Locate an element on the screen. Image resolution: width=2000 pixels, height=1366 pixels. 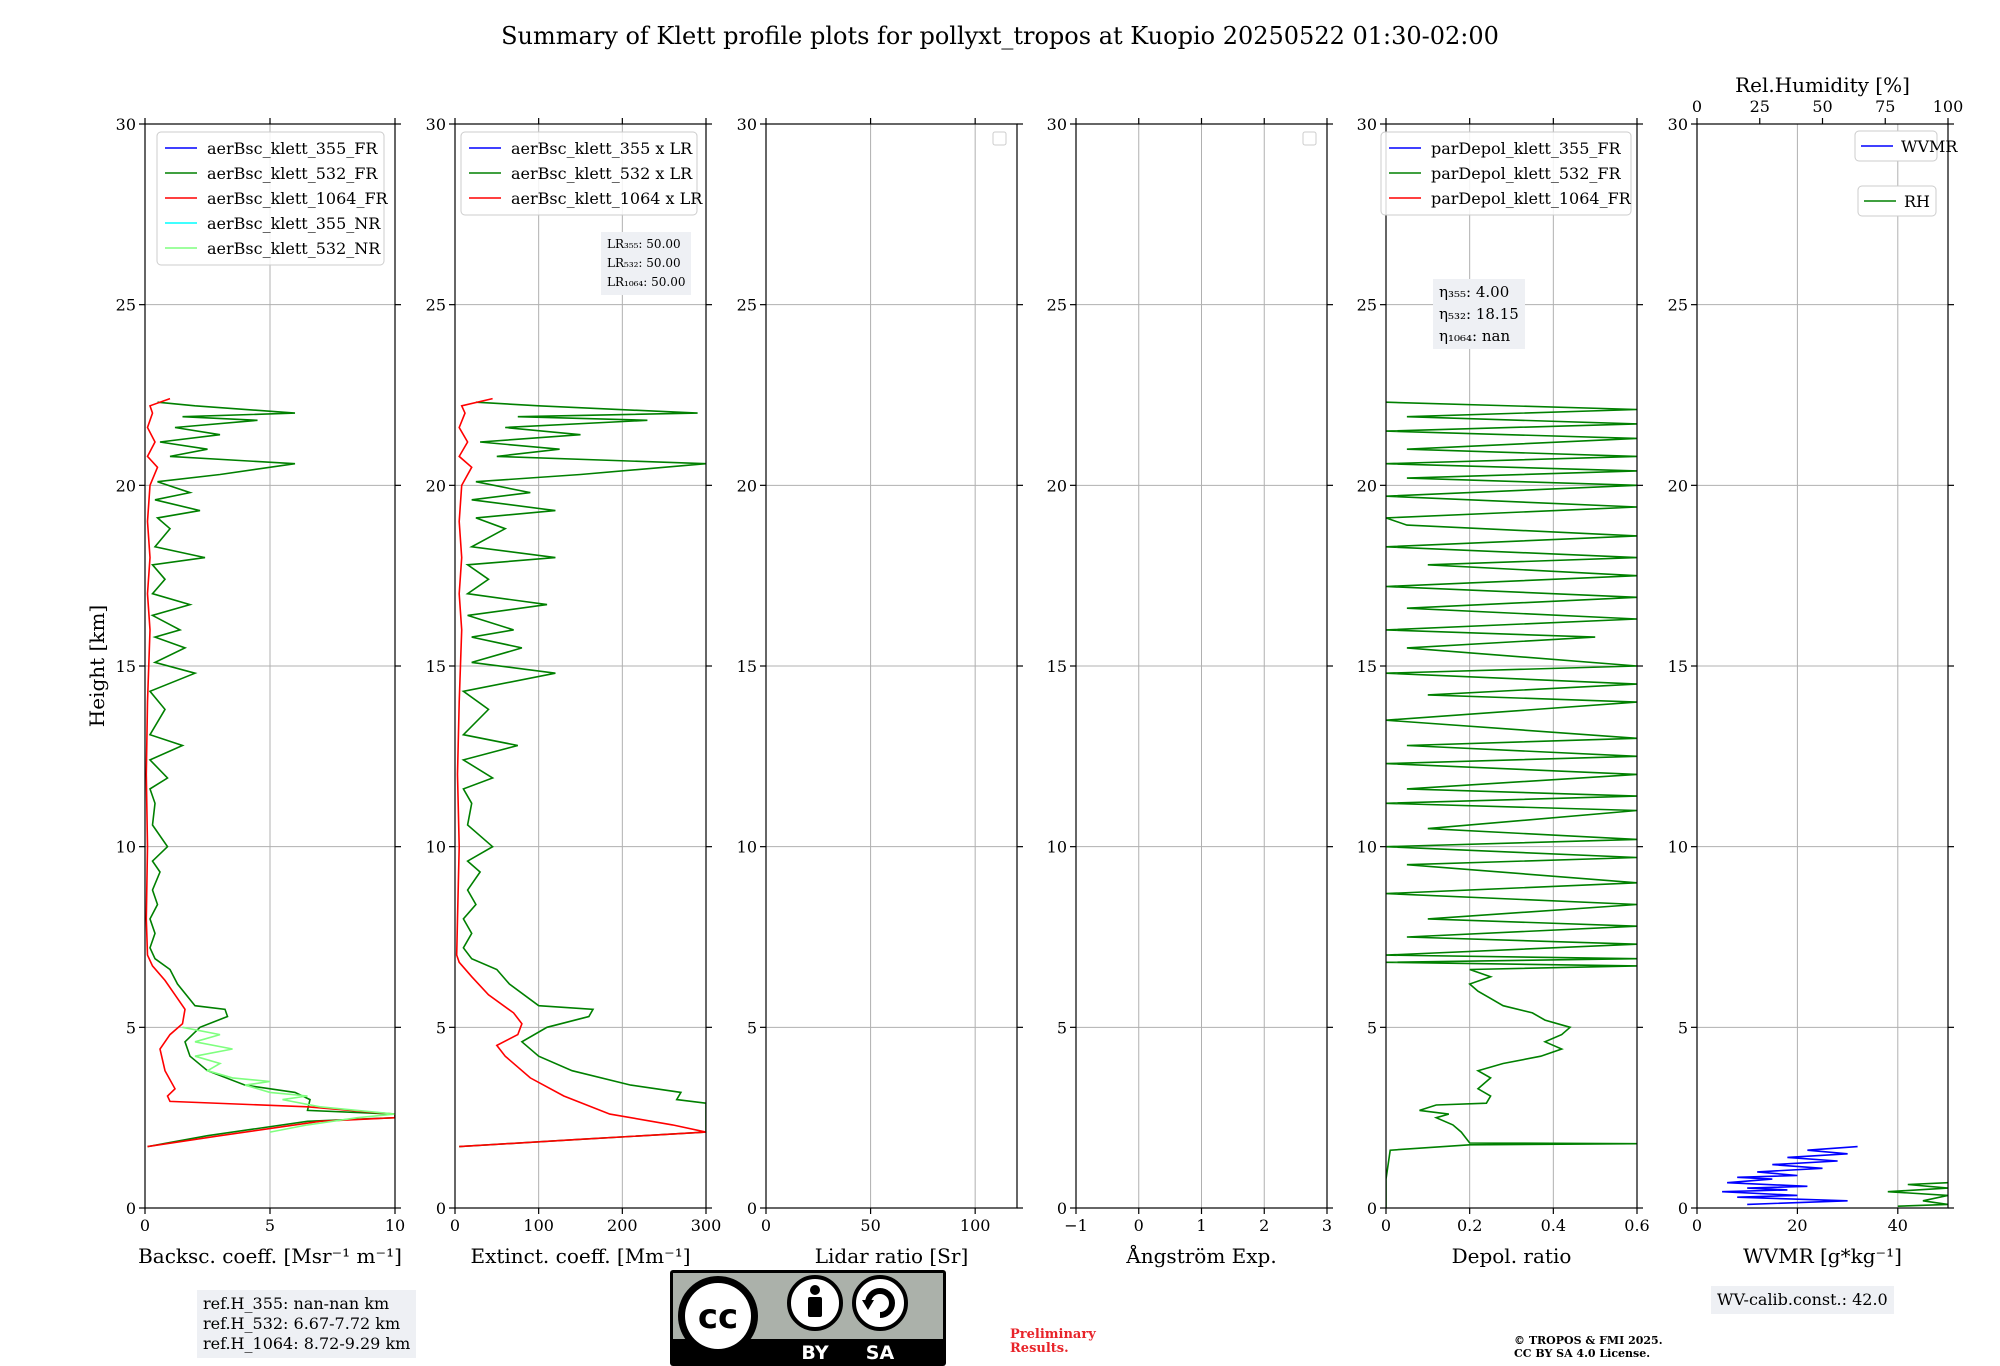
lidar-ratio-box: LR₃₅₅: 50.00 LR₅₃₂: 50.00 LR₁₀₆₄: 50.00 is located at coordinates (646, 263).